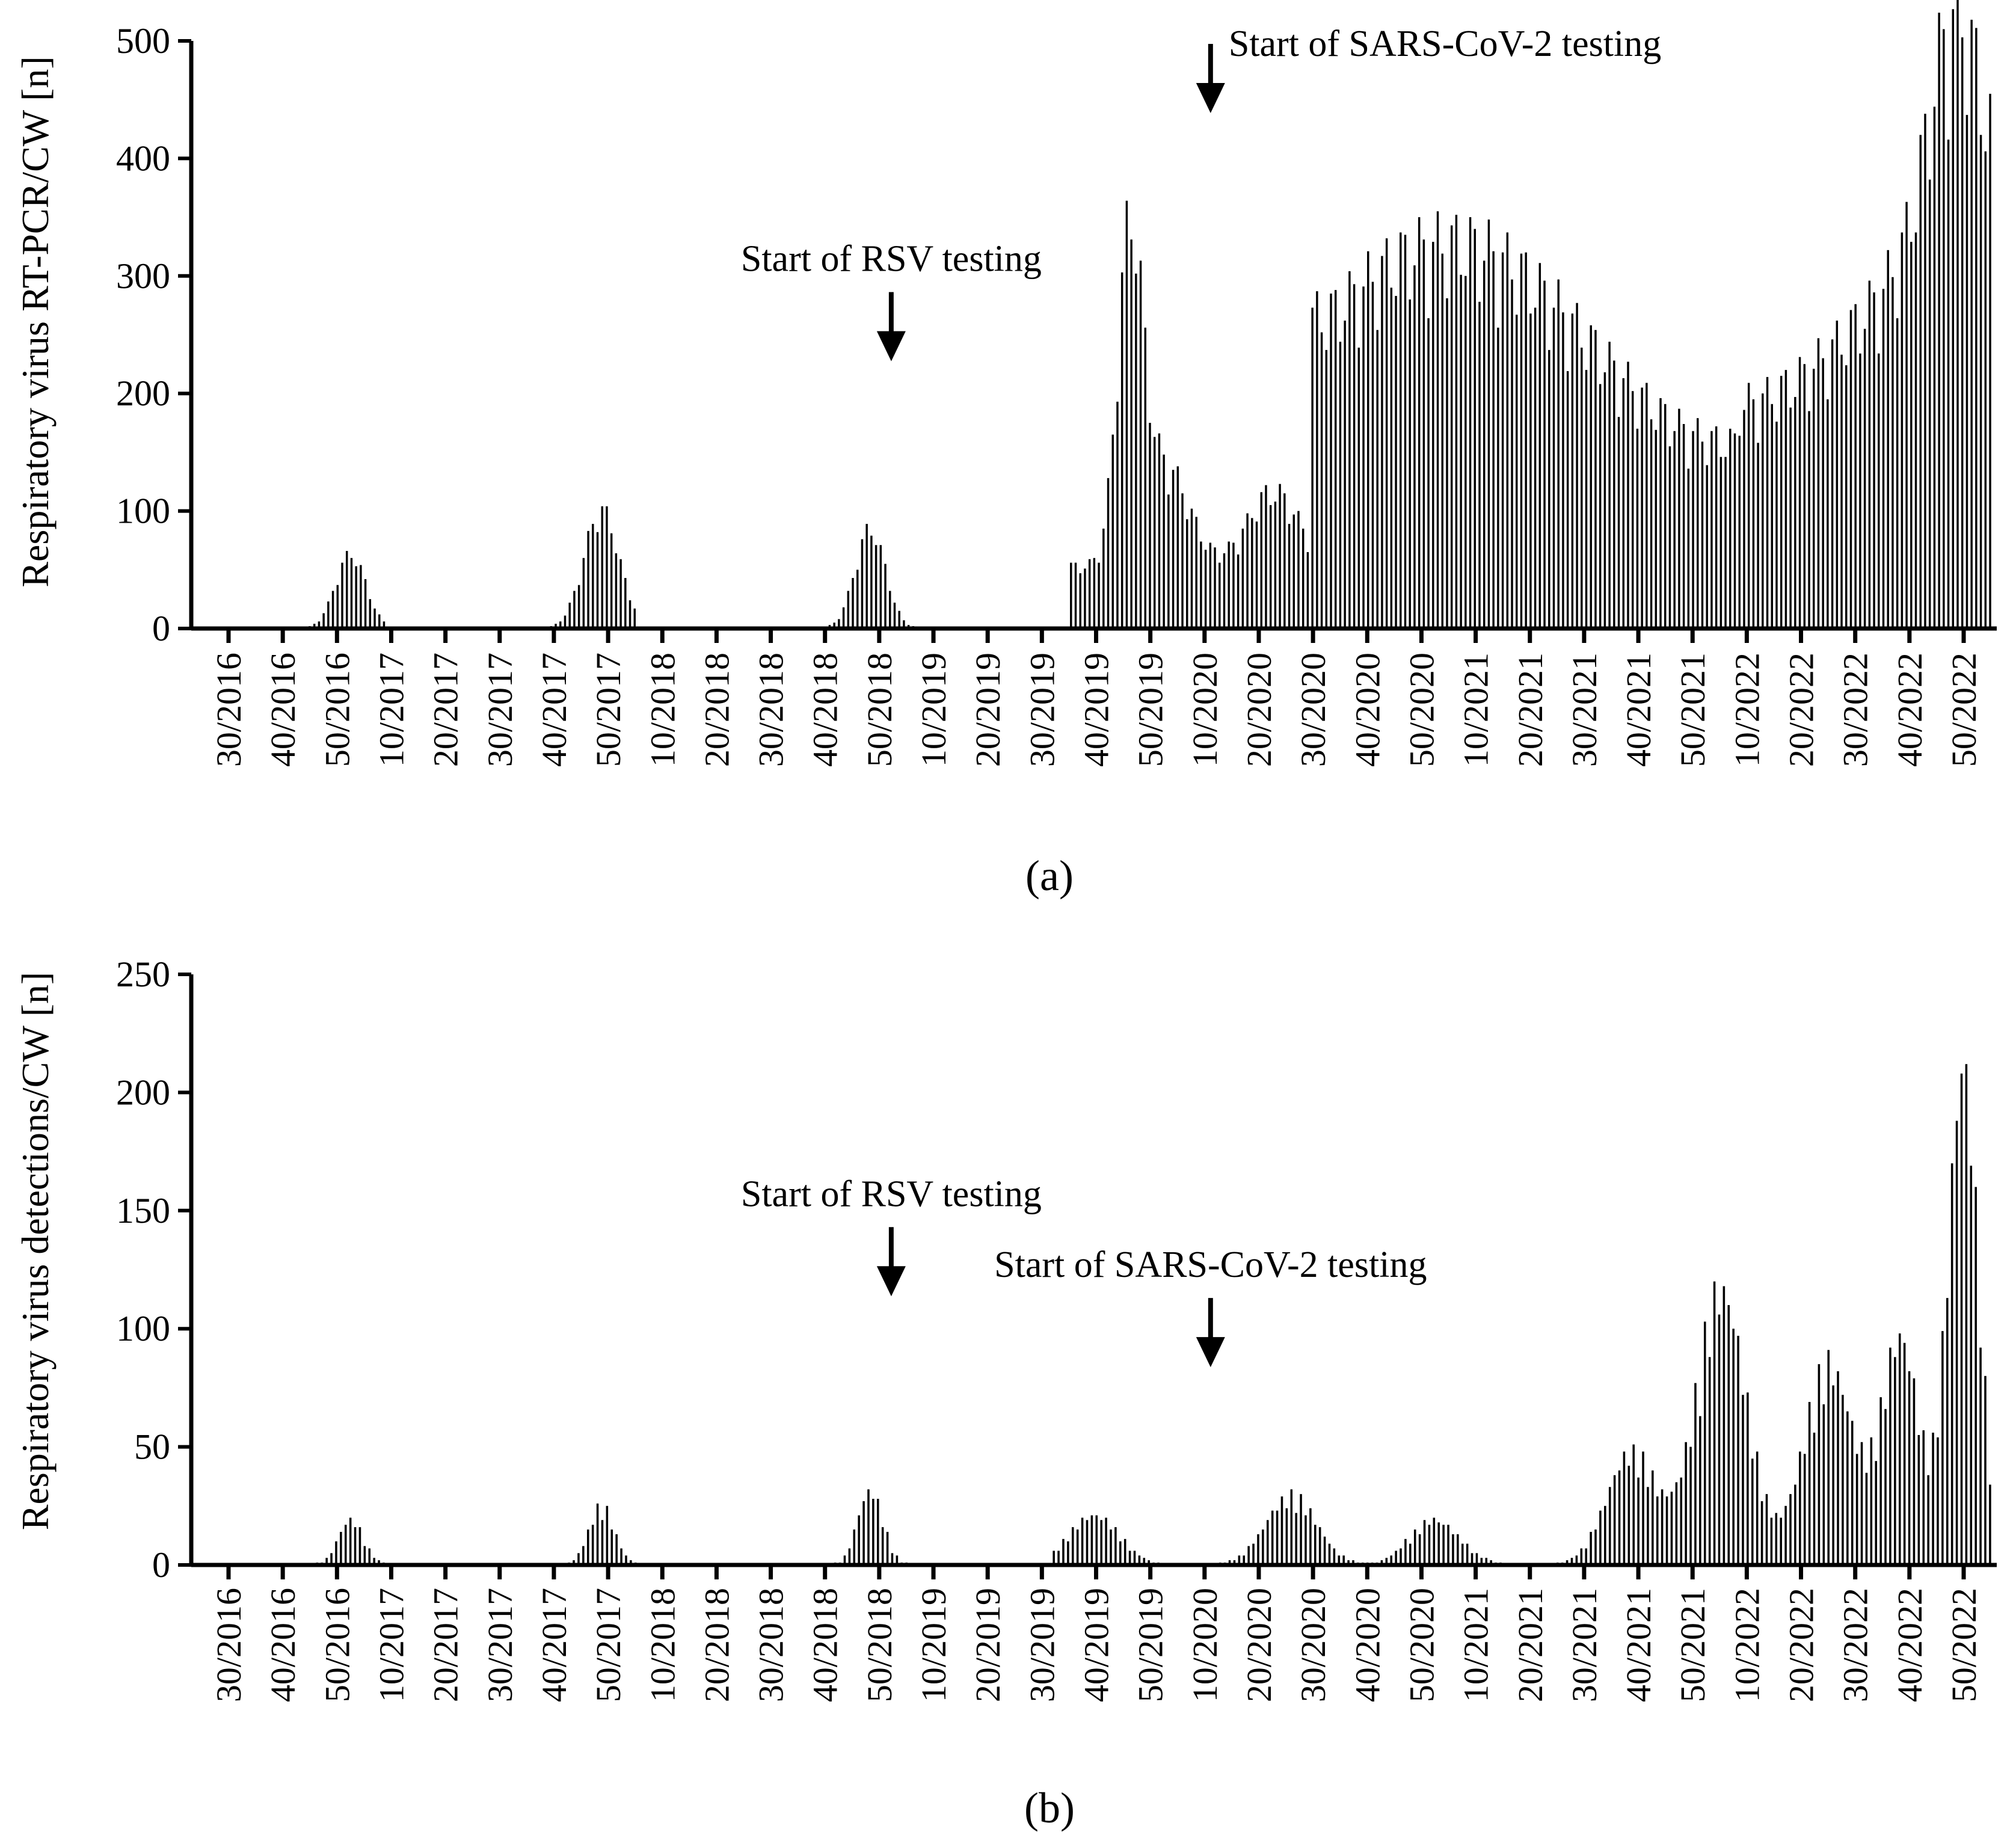  I want to click on y-tick-label: 400, so click(143, 158).